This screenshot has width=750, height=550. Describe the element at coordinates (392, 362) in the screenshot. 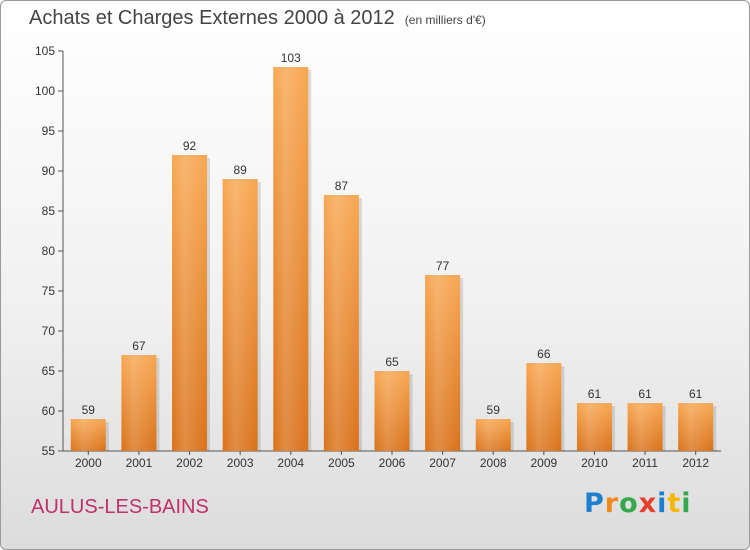

I see `bar-value-label: 65` at that location.